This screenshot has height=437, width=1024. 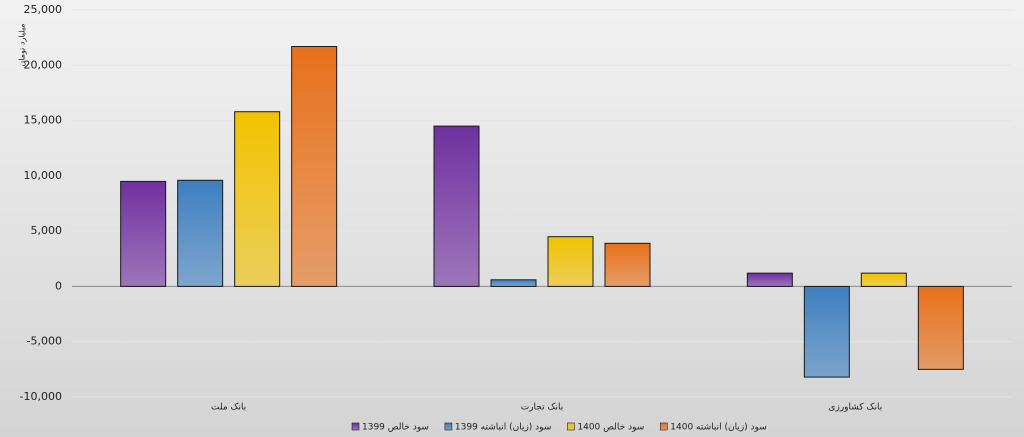 What do you see at coordinates (503, 428) in the screenshot?
I see `legend-label: سود (زیان) انباشته 1399` at bounding box center [503, 428].